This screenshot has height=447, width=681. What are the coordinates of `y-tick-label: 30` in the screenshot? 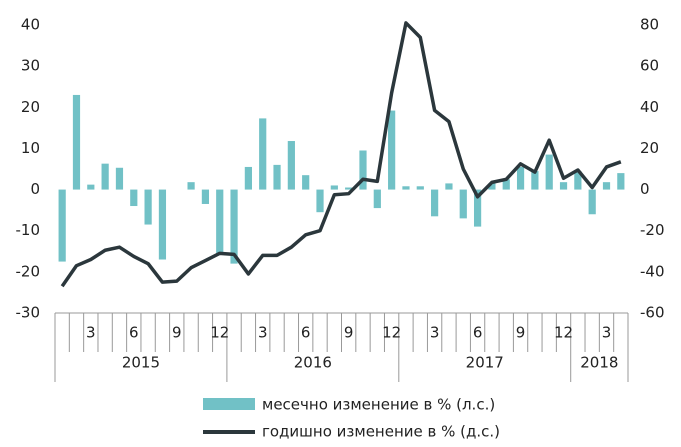 It's located at (30, 66).